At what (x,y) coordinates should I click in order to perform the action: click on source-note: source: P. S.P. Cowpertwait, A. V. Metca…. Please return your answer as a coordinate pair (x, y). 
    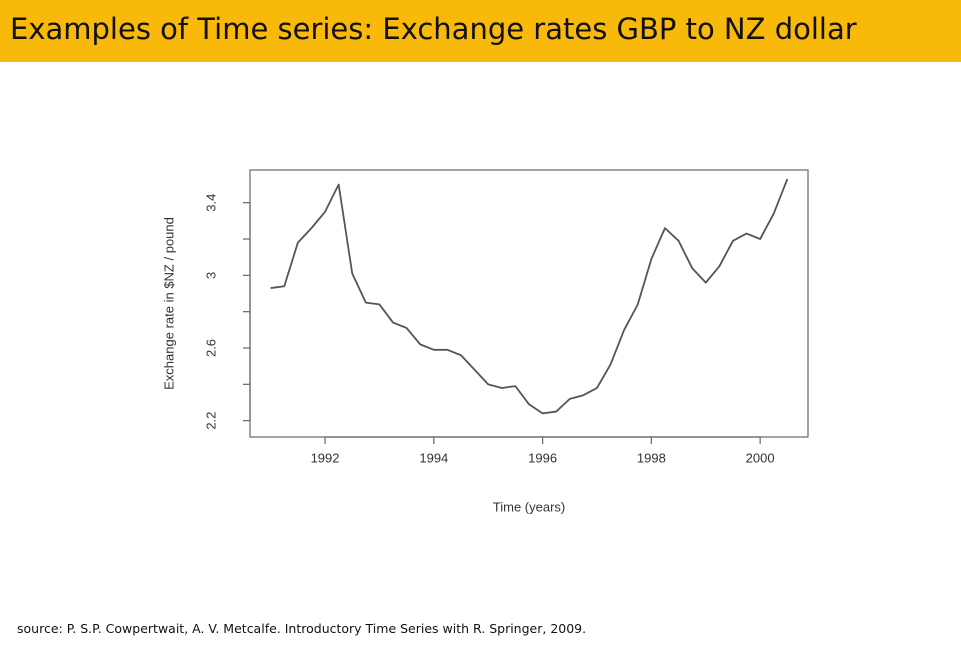
    Looking at the image, I should click on (302, 628).